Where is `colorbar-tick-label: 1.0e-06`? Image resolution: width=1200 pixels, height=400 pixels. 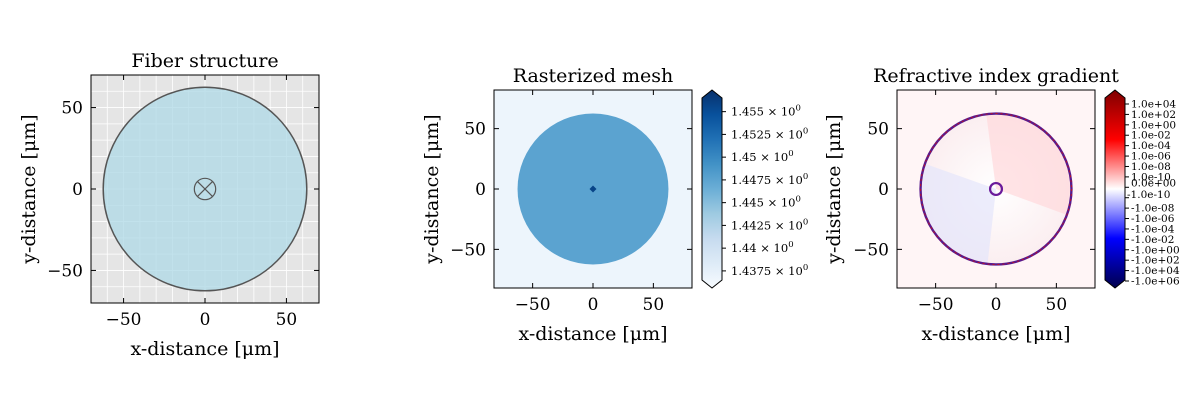 colorbar-tick-label: 1.0e-06 is located at coordinates (1151, 157).